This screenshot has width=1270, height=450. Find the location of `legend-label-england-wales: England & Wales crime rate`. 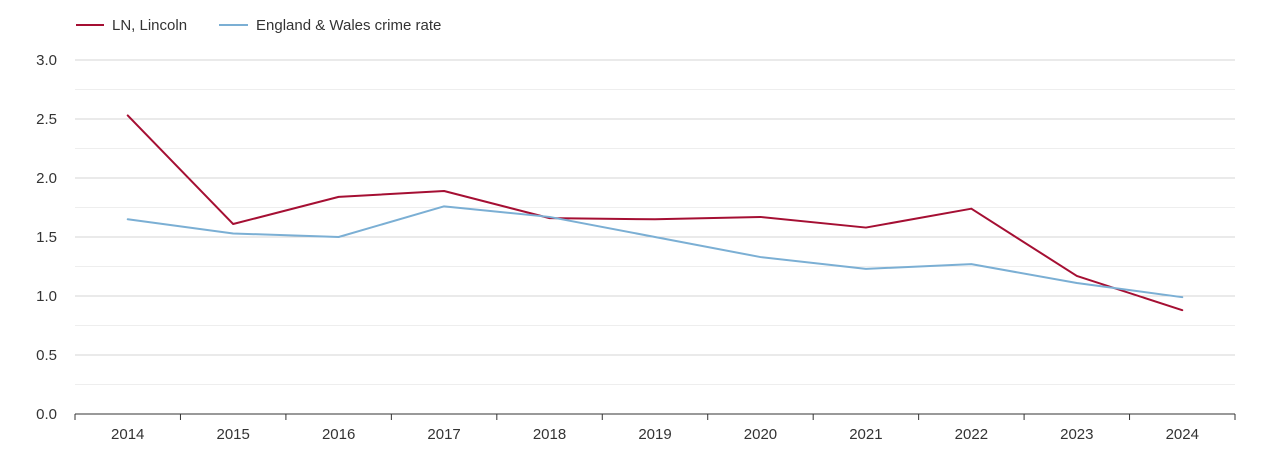

legend-label-england-wales: England & Wales crime rate is located at coordinates (348, 25).